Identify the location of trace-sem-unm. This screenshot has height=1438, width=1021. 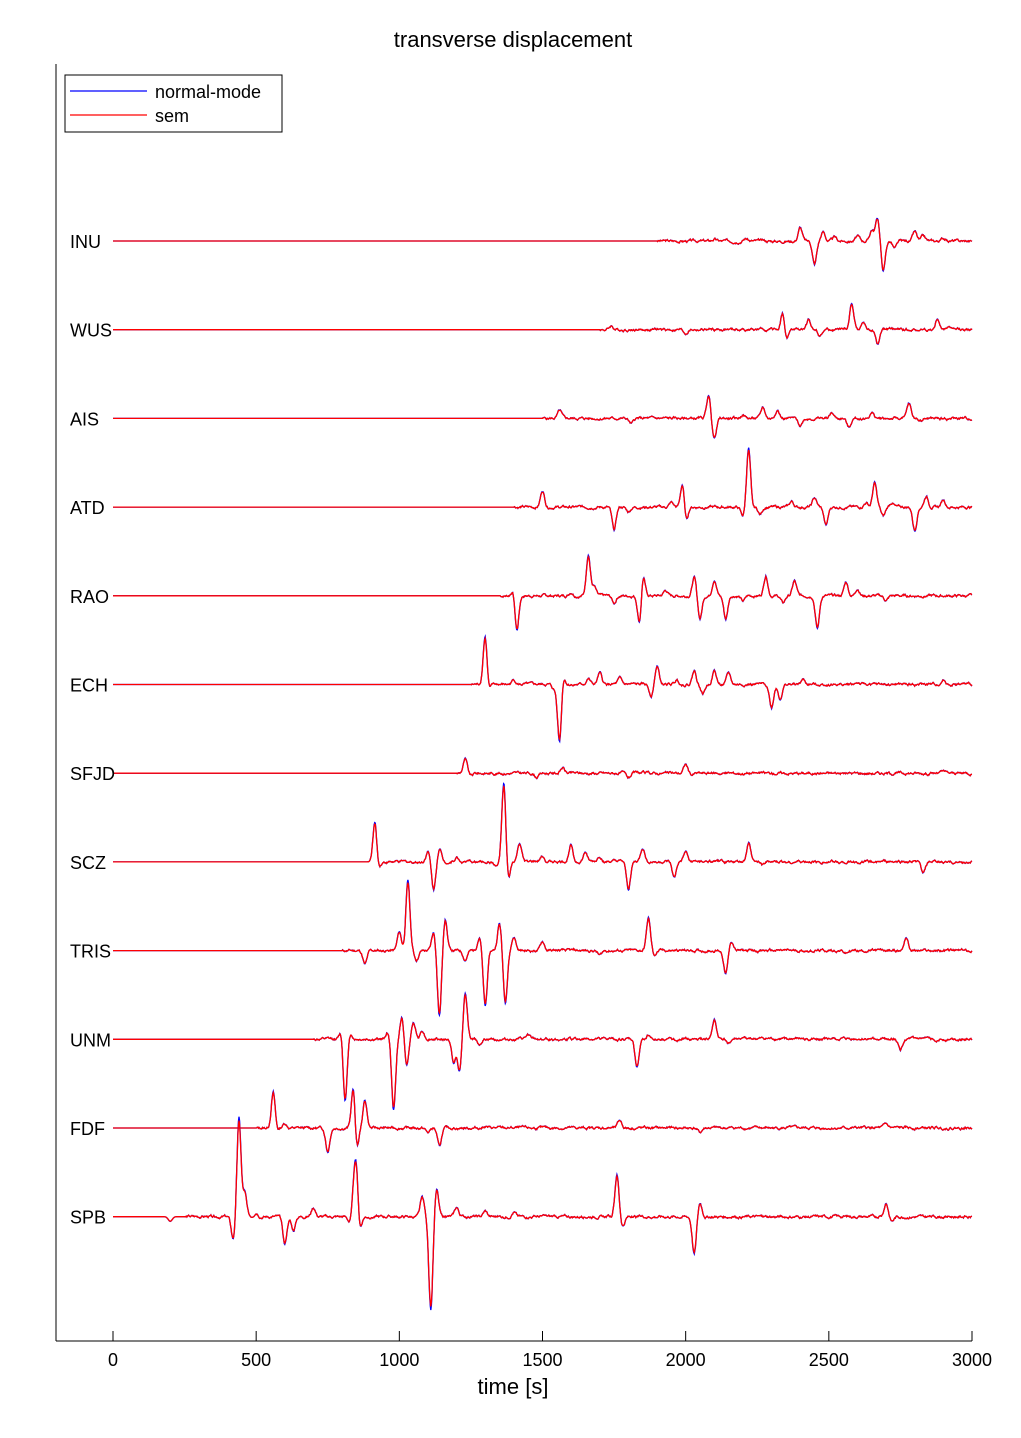
(543, 1050).